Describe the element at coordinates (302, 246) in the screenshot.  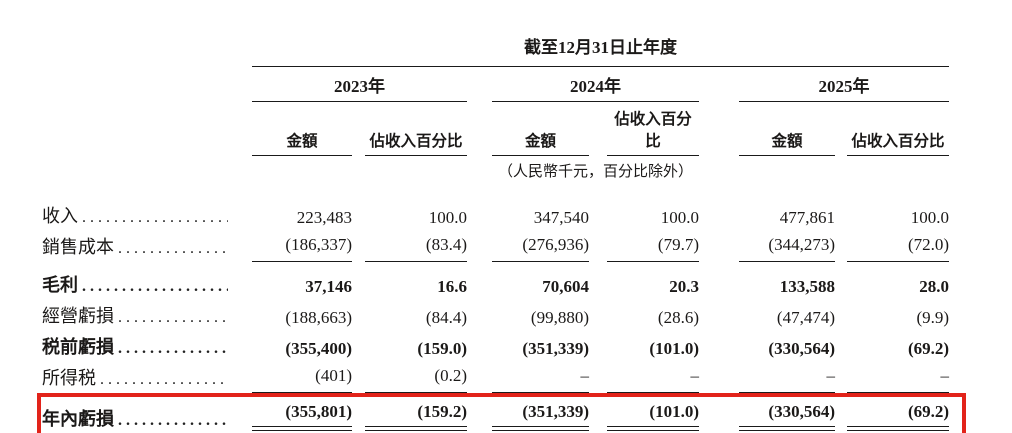
I see `cell-value: (186,337)` at that location.